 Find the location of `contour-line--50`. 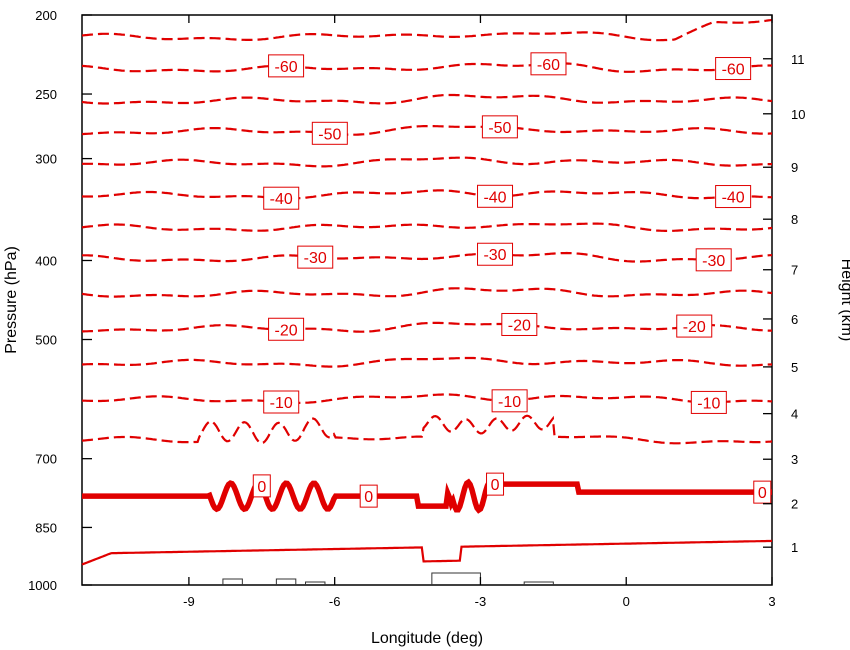

contour-line--50 is located at coordinates (426, 130).